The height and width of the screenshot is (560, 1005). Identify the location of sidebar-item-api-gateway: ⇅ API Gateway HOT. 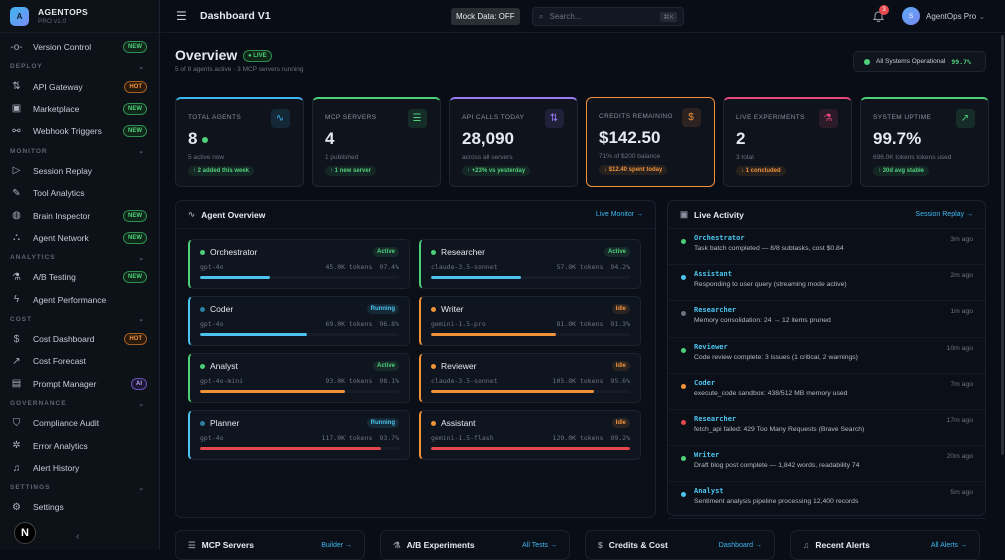
(79, 86).